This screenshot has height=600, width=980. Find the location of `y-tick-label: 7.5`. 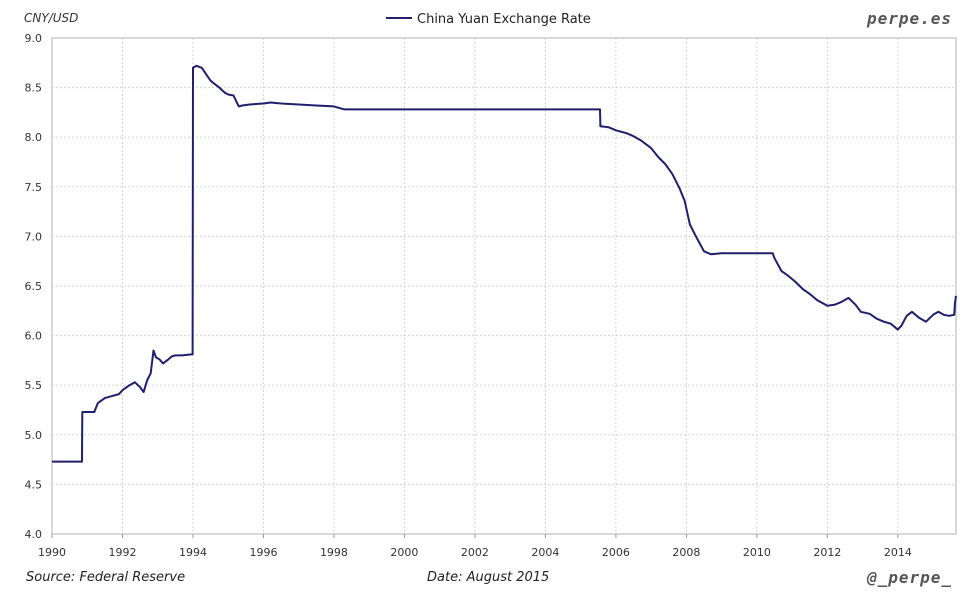

y-tick-label: 7.5 is located at coordinates (34, 187).